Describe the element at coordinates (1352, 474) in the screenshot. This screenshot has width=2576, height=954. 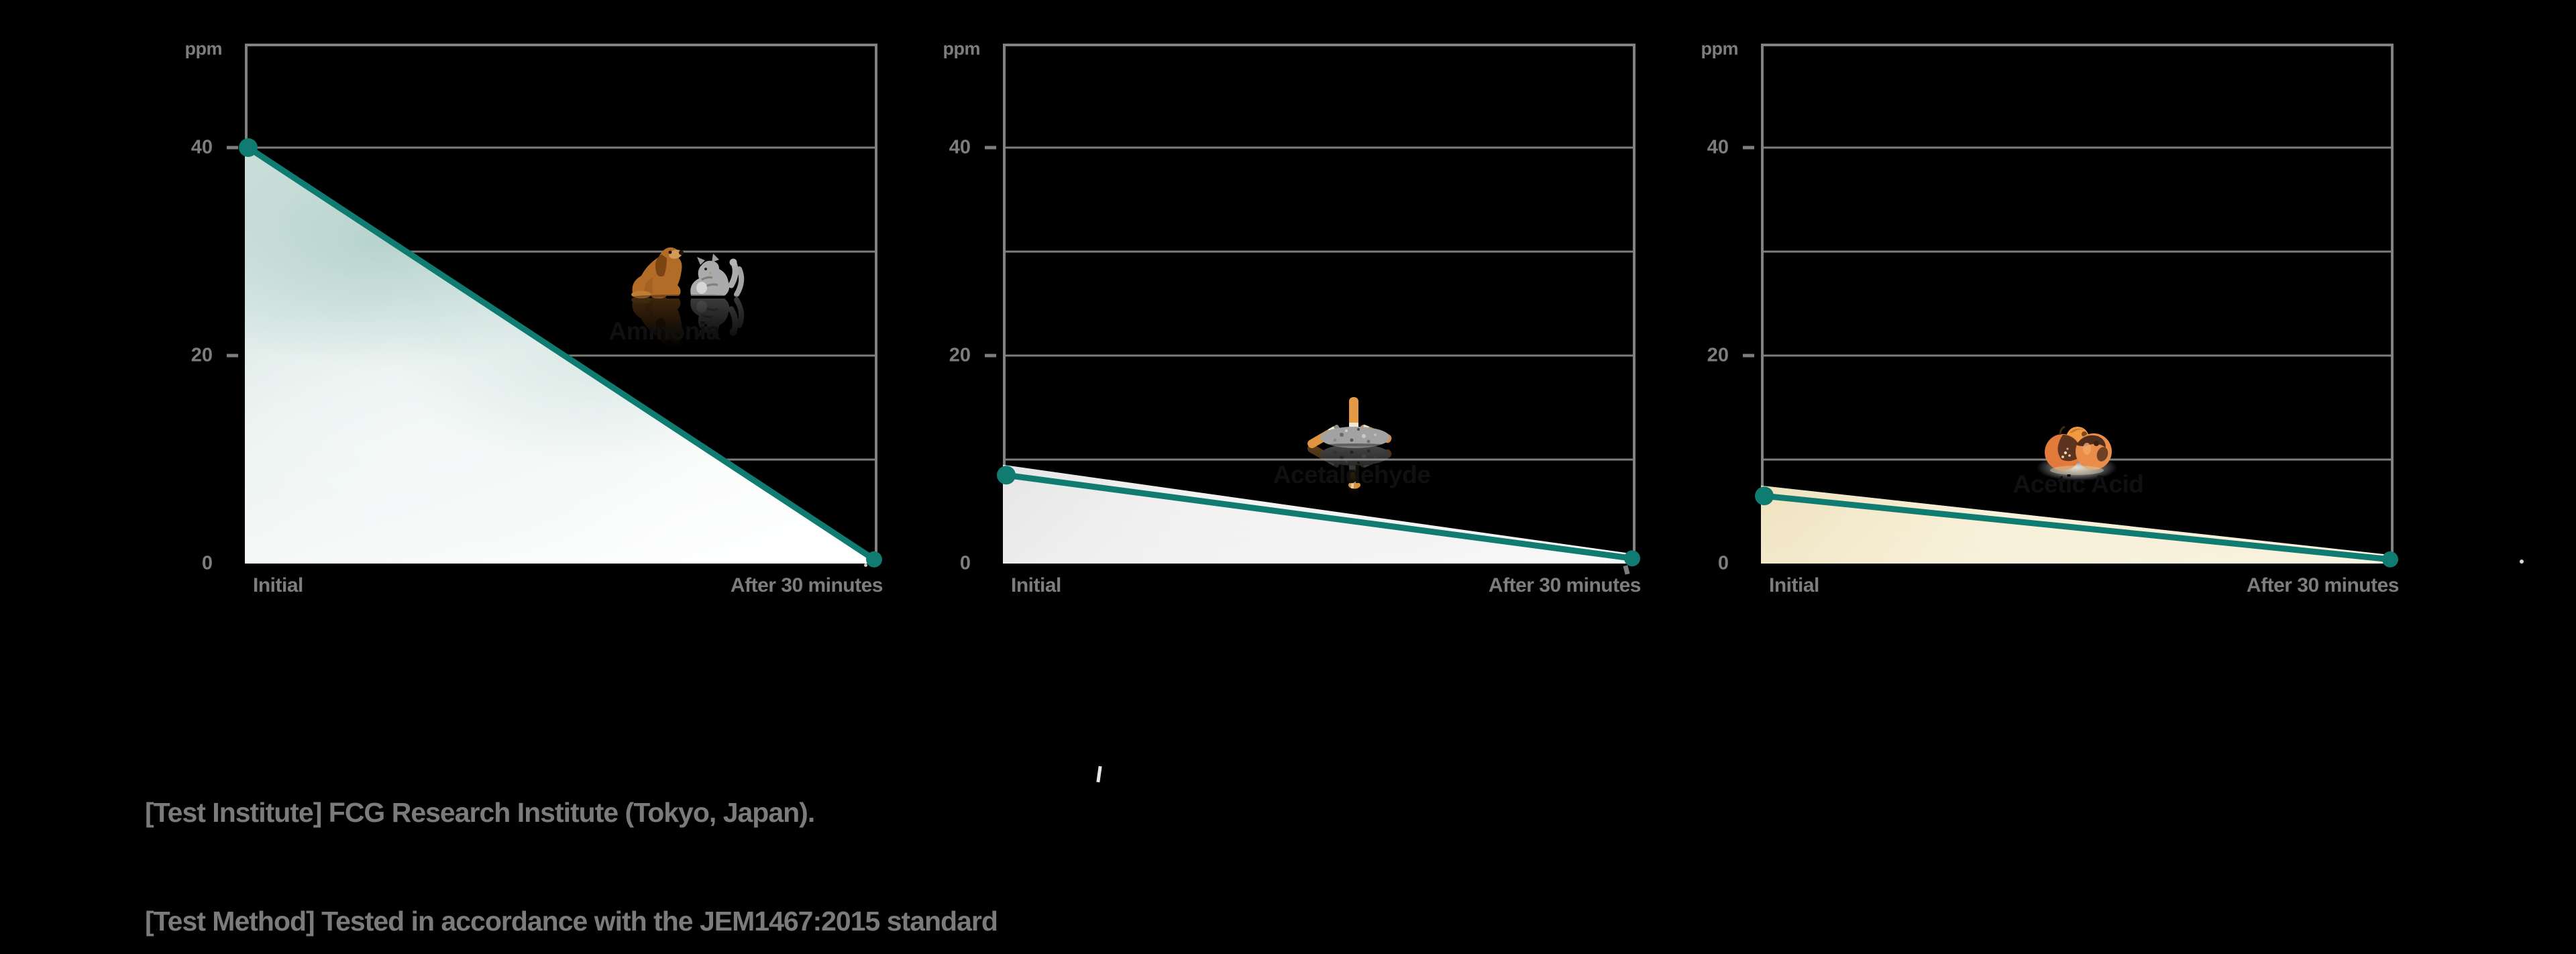
I see `gas-label: Acetaldehyde` at that location.